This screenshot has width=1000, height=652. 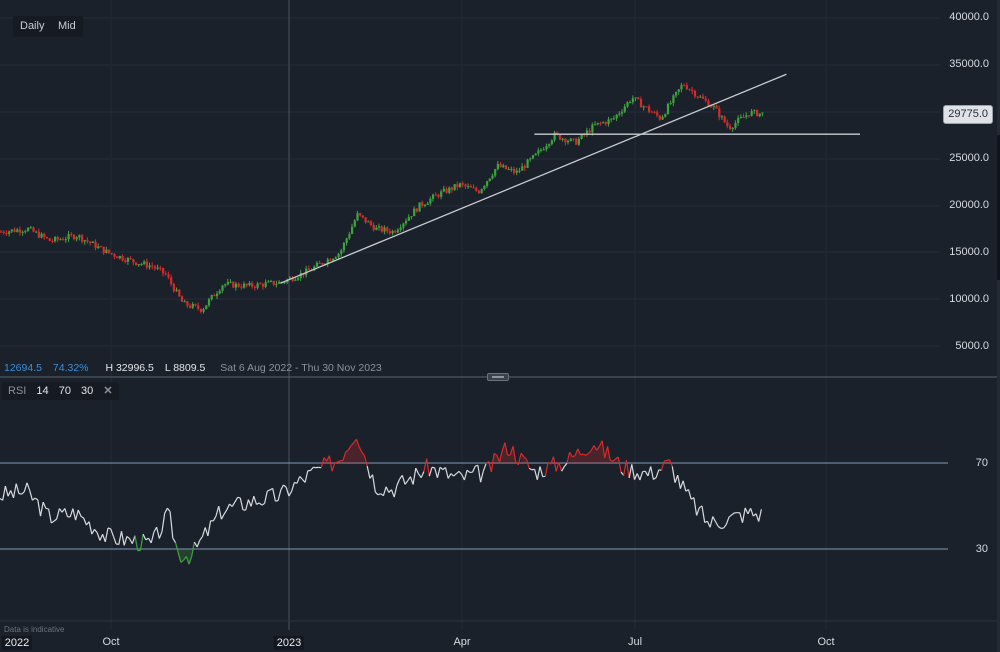 I want to click on close-icon: ✕, so click(x=108, y=391).